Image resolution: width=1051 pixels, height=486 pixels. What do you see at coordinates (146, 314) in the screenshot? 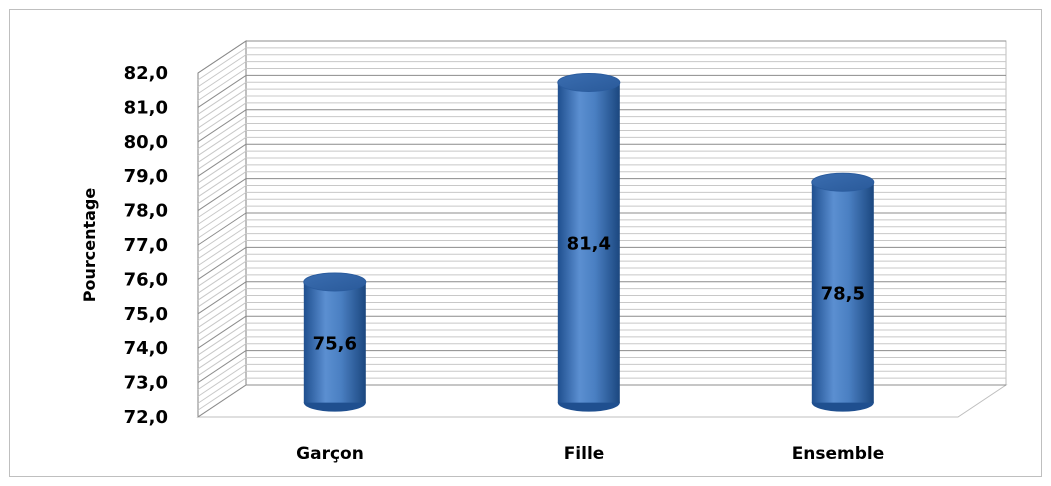
I see `y-tick-label: 75,0` at bounding box center [146, 314].